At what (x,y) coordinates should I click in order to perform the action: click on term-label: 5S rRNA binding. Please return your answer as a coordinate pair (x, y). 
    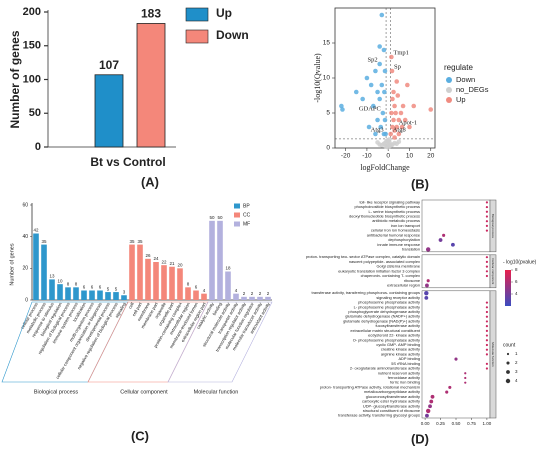
    Looking at the image, I should click on (405, 363).